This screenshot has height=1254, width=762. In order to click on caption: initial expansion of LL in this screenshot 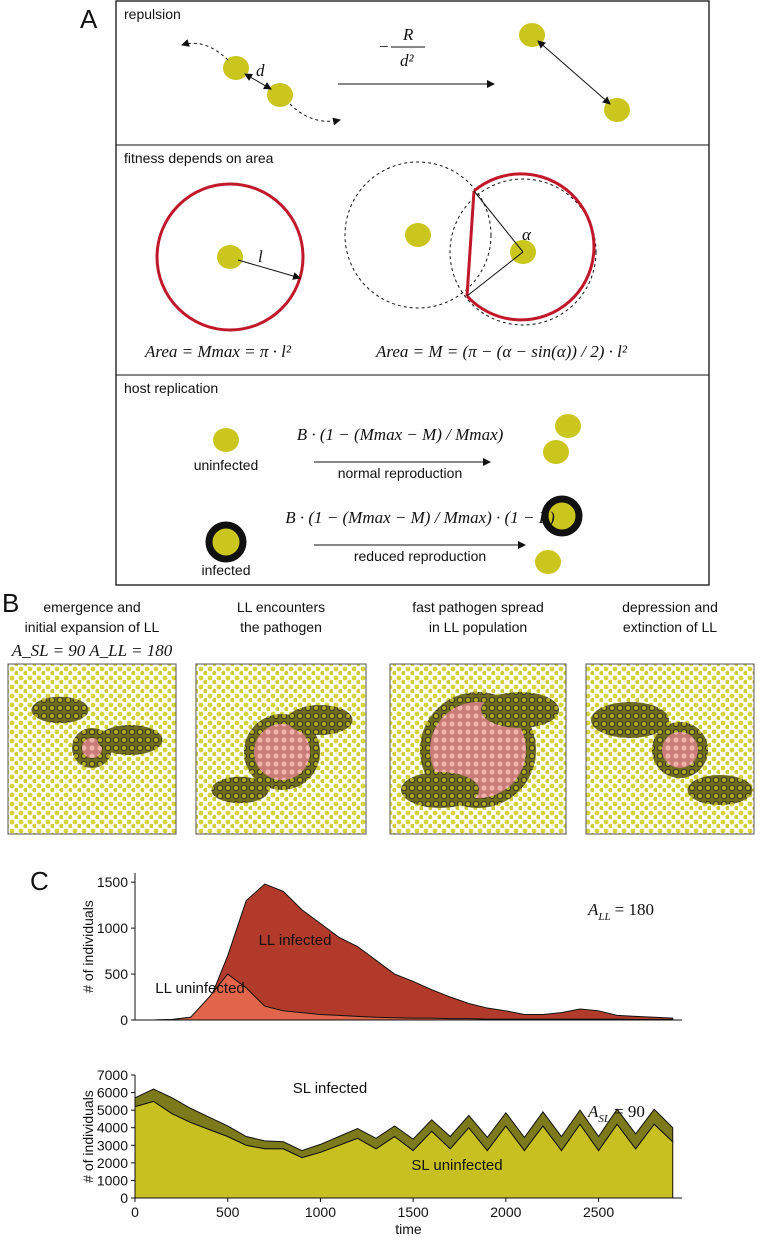, I will do `click(92, 627)`.